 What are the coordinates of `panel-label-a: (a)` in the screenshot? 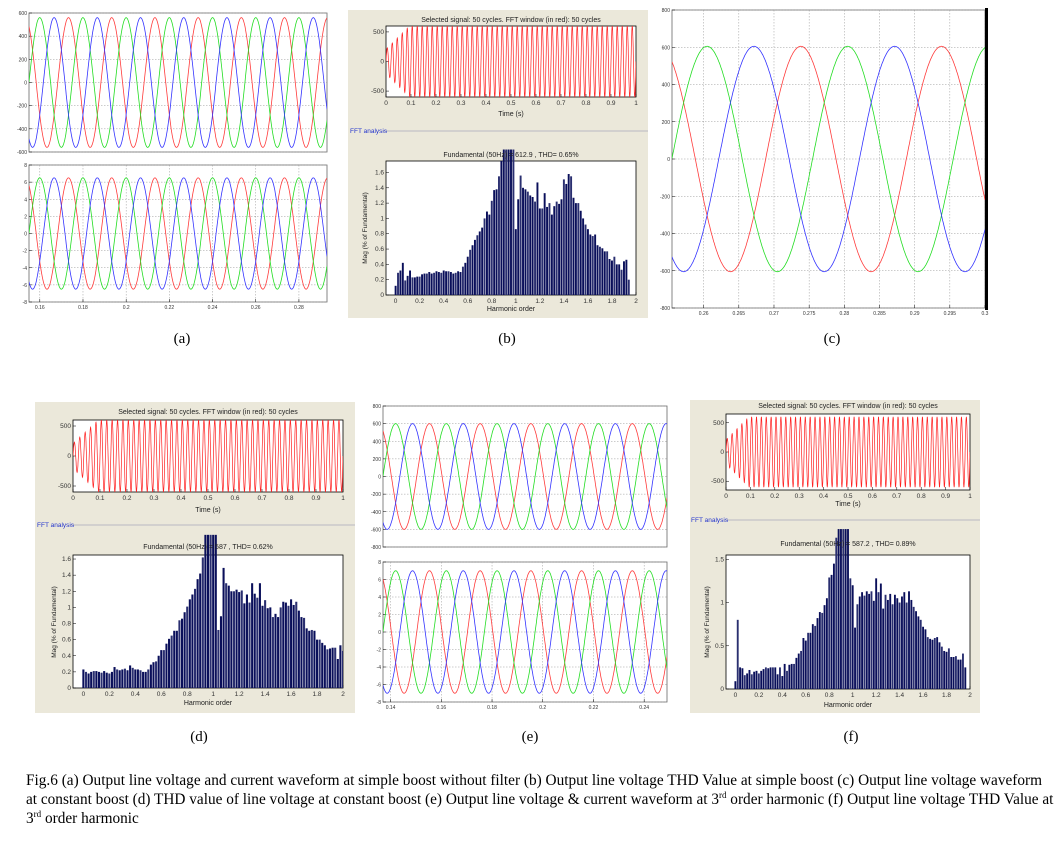 It's located at (182, 339).